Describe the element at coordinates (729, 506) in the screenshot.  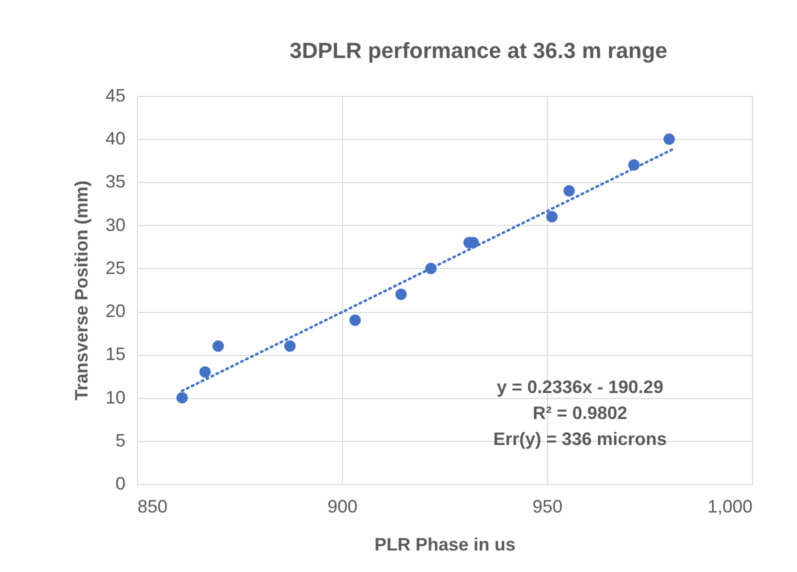
I see `x-tick-label: 1,000` at that location.